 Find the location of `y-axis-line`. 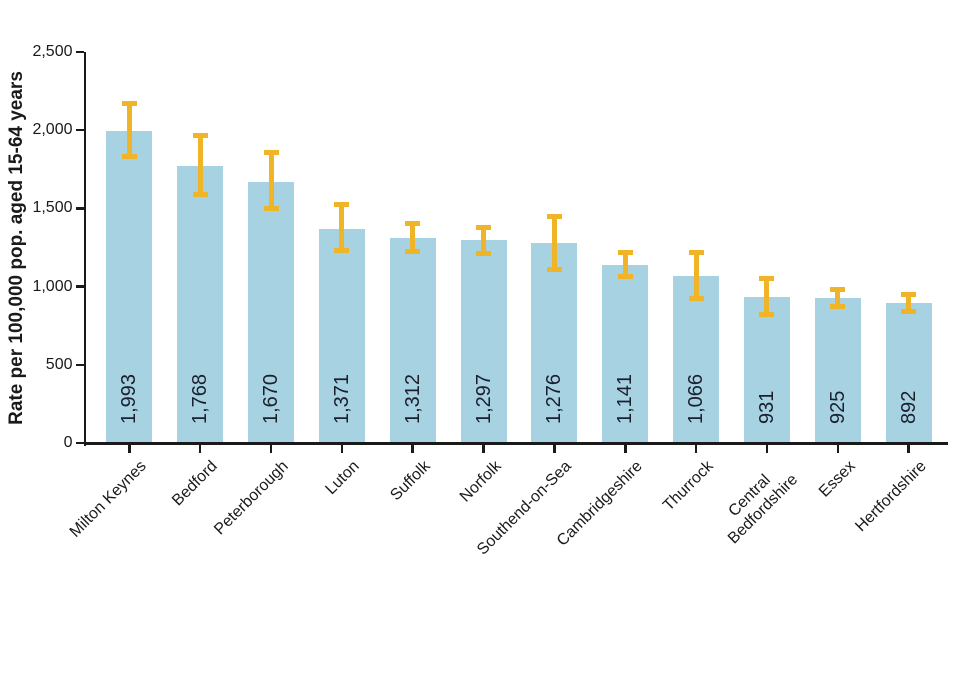

y-axis-line is located at coordinates (84, 249).